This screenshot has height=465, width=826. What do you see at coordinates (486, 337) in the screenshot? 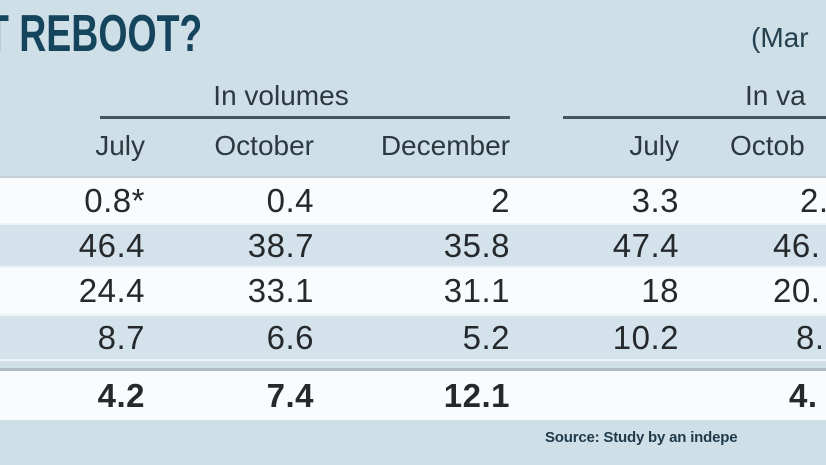
I see `table-cell: 5.2` at bounding box center [486, 337].